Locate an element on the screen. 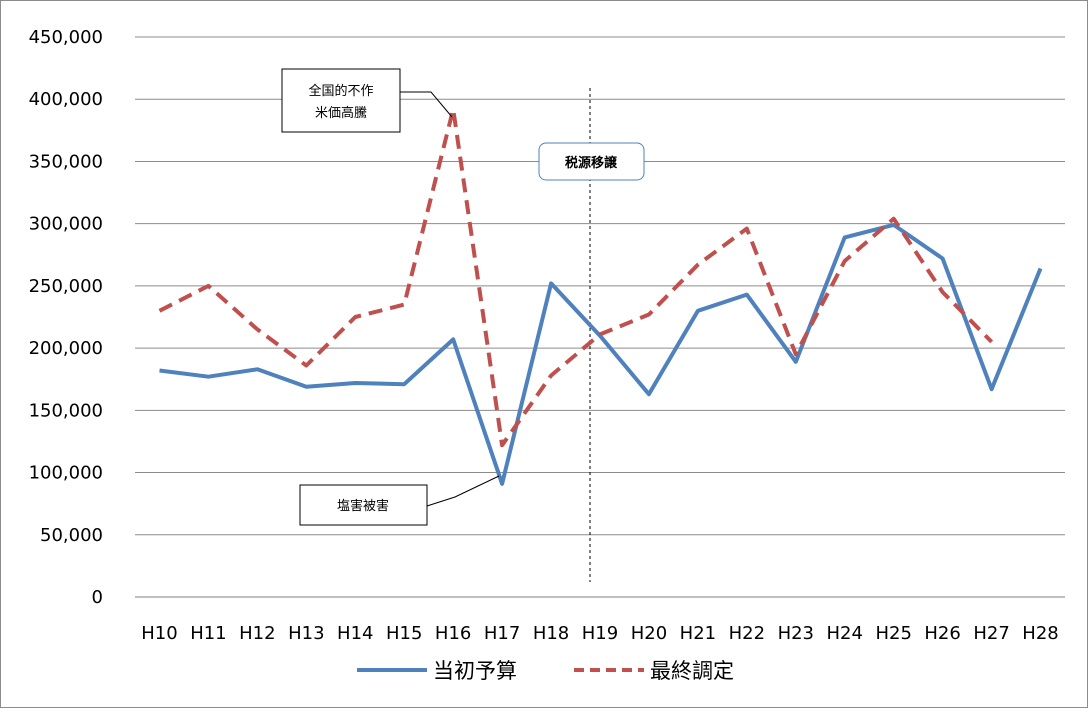  y-tick-label: 450,000 is located at coordinates (66, 37).